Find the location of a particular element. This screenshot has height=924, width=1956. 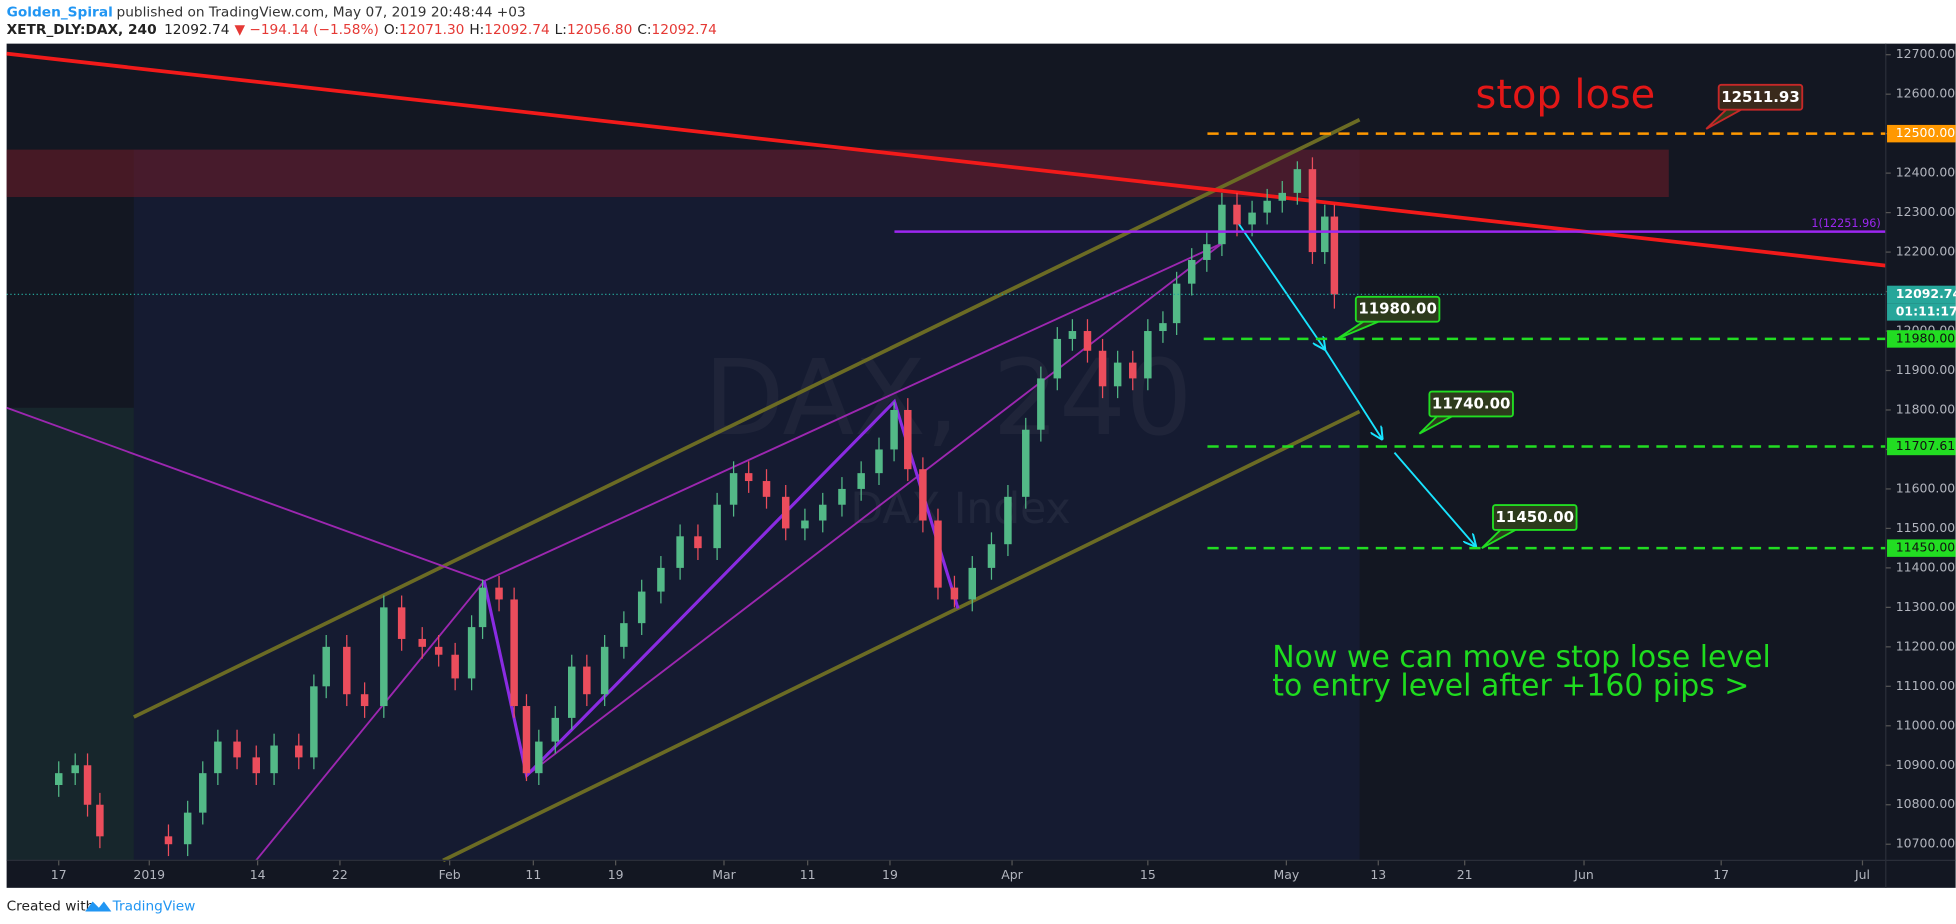

x-tick-label: Feb is located at coordinates (450, 874).